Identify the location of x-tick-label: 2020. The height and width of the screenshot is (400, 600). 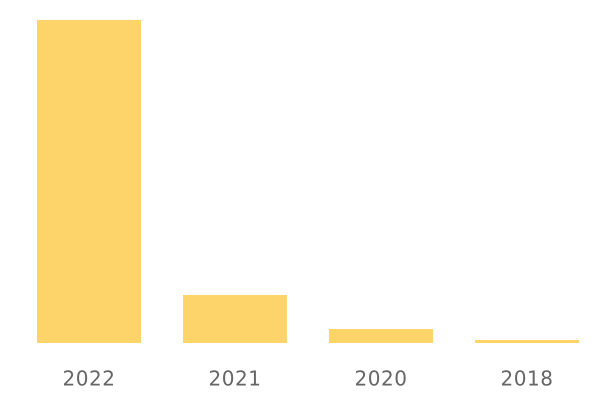
(381, 379).